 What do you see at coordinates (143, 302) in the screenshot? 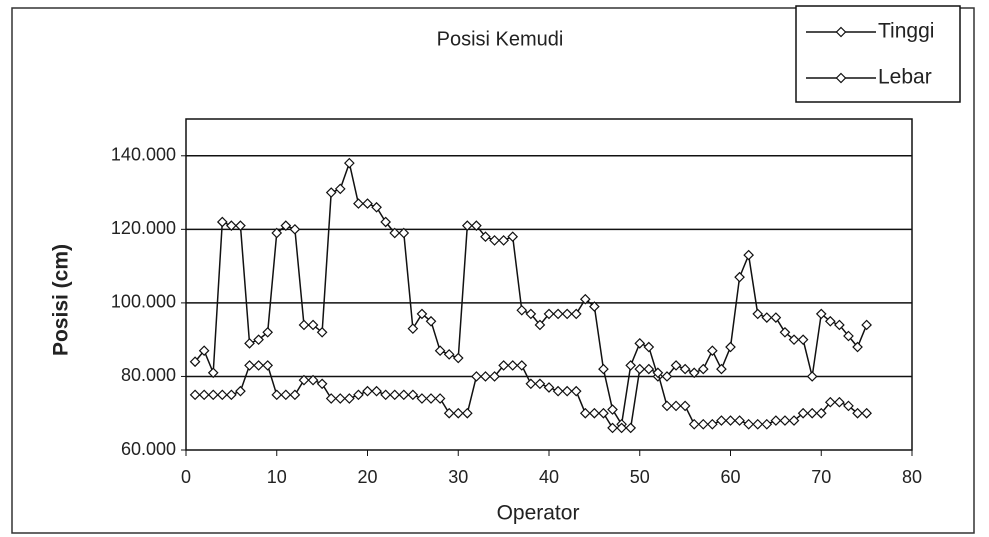
I see `y-tick-label: 100.000` at bounding box center [143, 302].